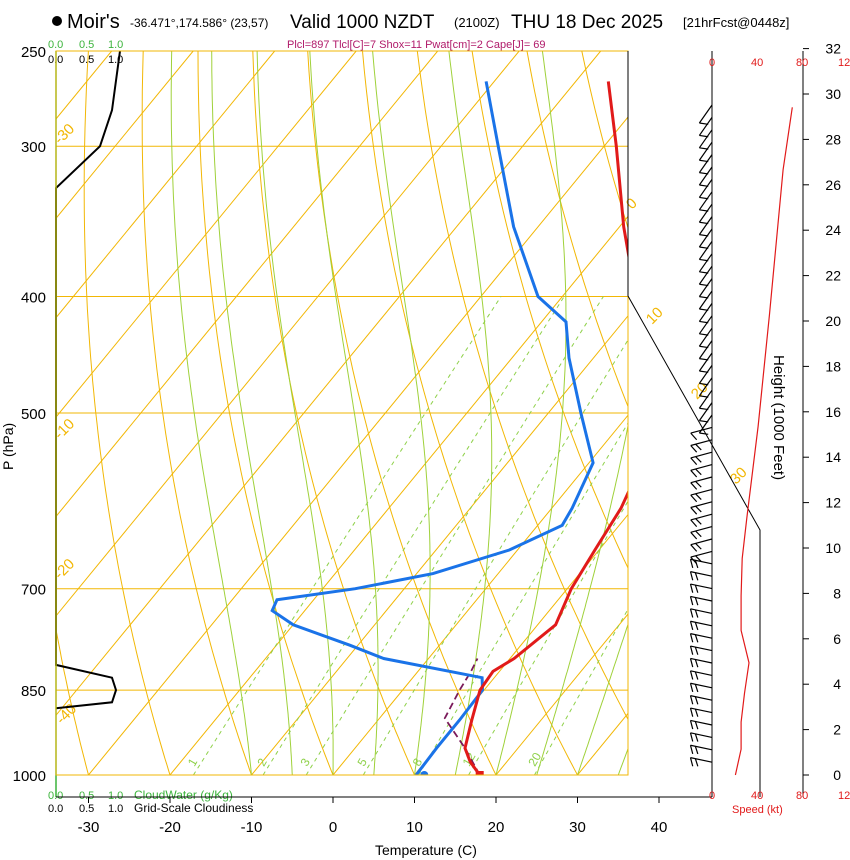 Image resolution: width=850 pixels, height=860 pixels. Describe the element at coordinates (763, 441) in the screenshot. I see `wind-speed-line` at that location.